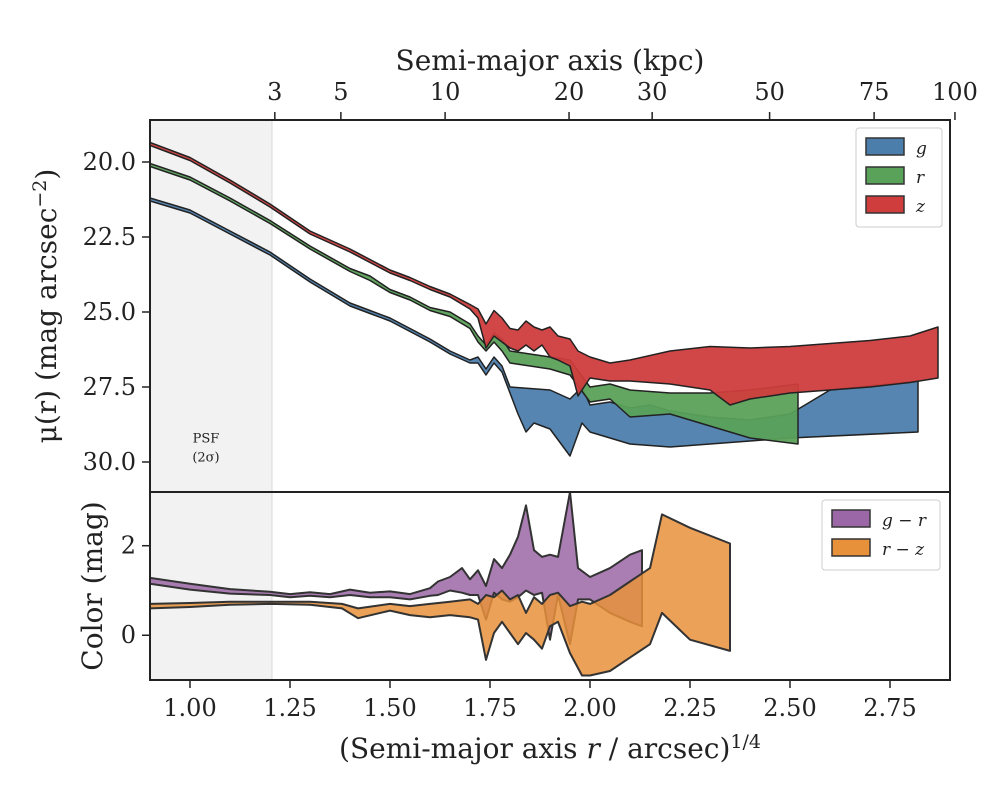 Image resolution: width=1000 pixels, height=800 pixels. What do you see at coordinates (205, 458) in the screenshot?
I see `psf-label-sigma: (2σ)` at bounding box center [205, 458].